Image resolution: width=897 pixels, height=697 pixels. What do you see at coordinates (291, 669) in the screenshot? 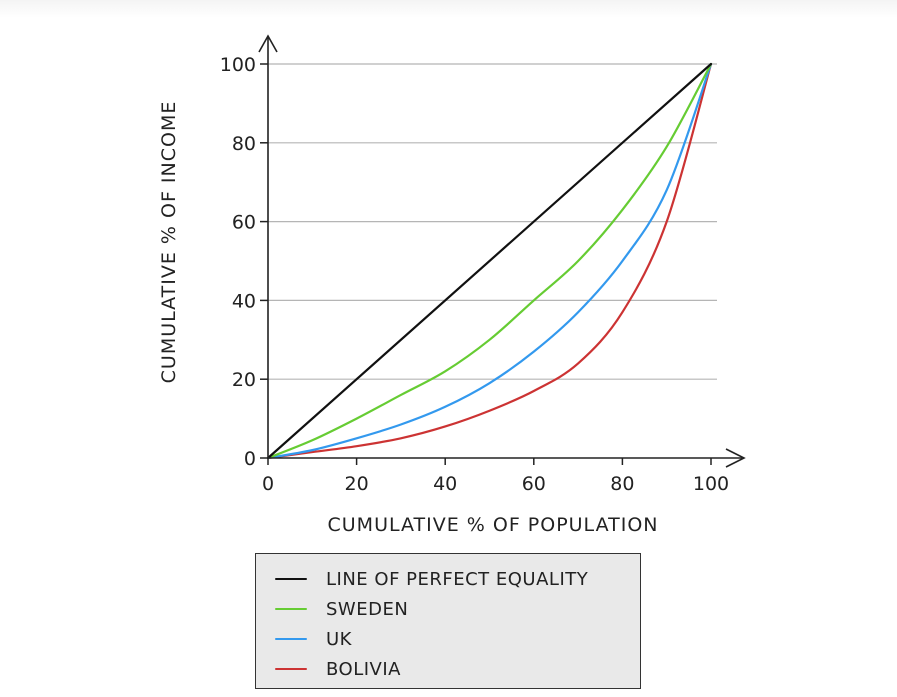
I see `legend-swatch-bolivia` at bounding box center [291, 669].